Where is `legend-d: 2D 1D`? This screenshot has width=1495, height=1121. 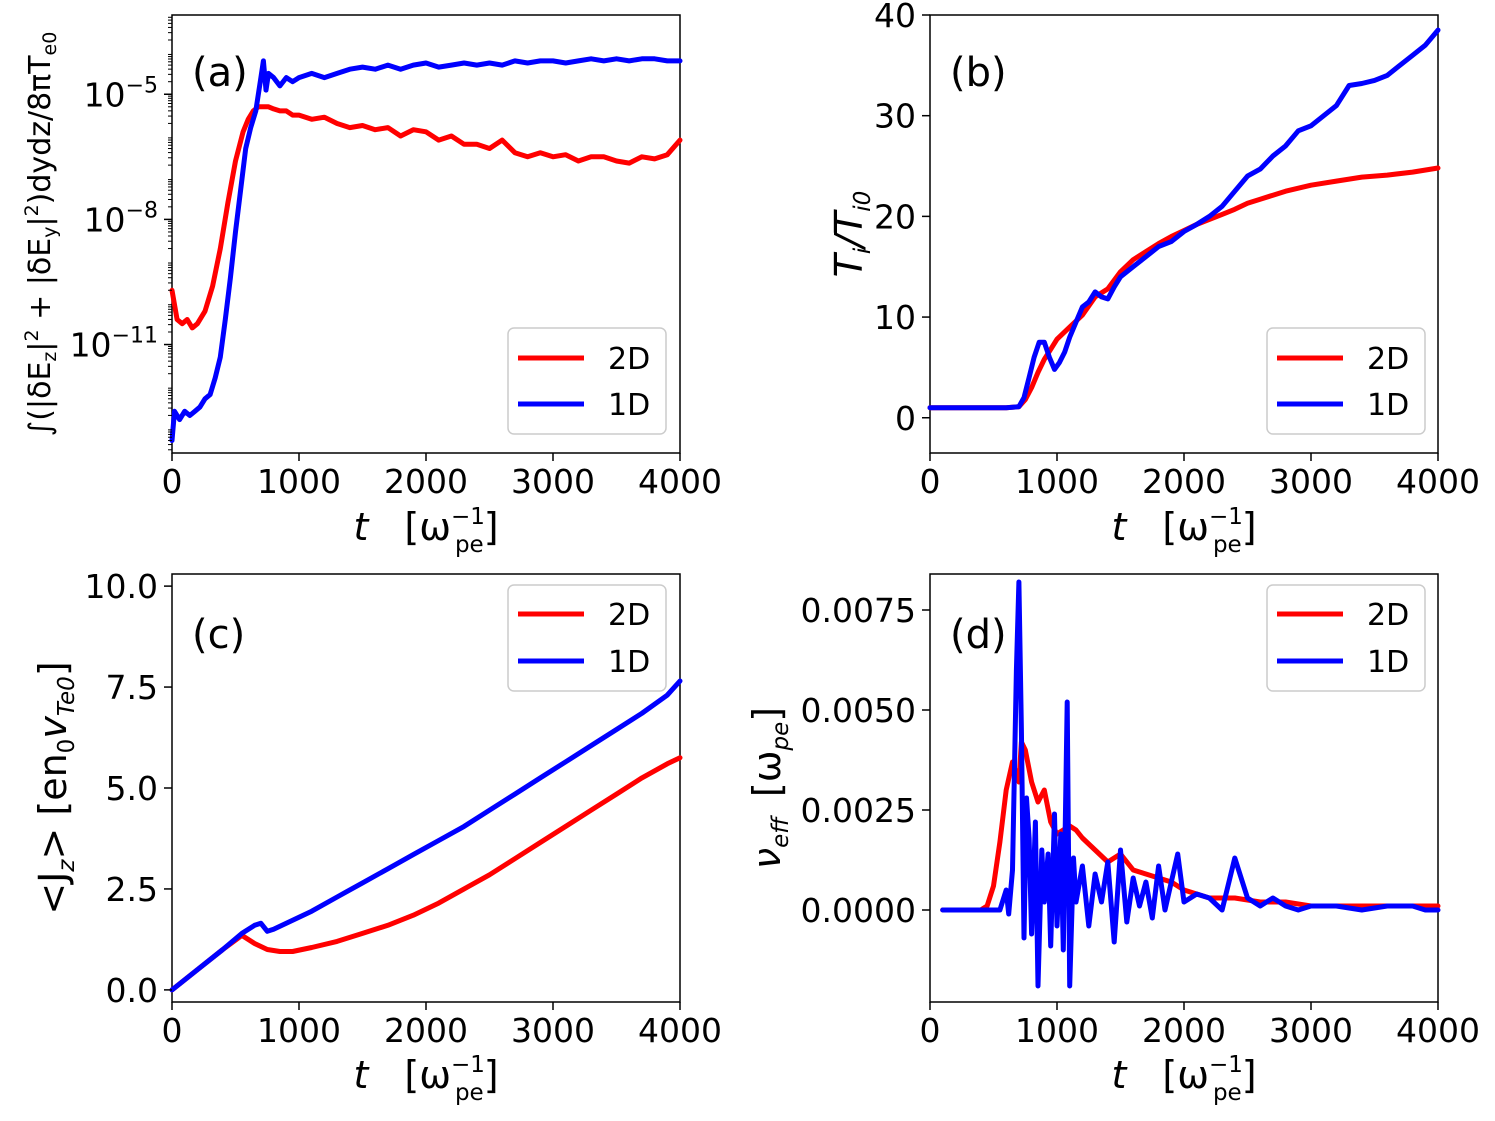
legend-d: 2D 1D is located at coordinates (1346, 638).